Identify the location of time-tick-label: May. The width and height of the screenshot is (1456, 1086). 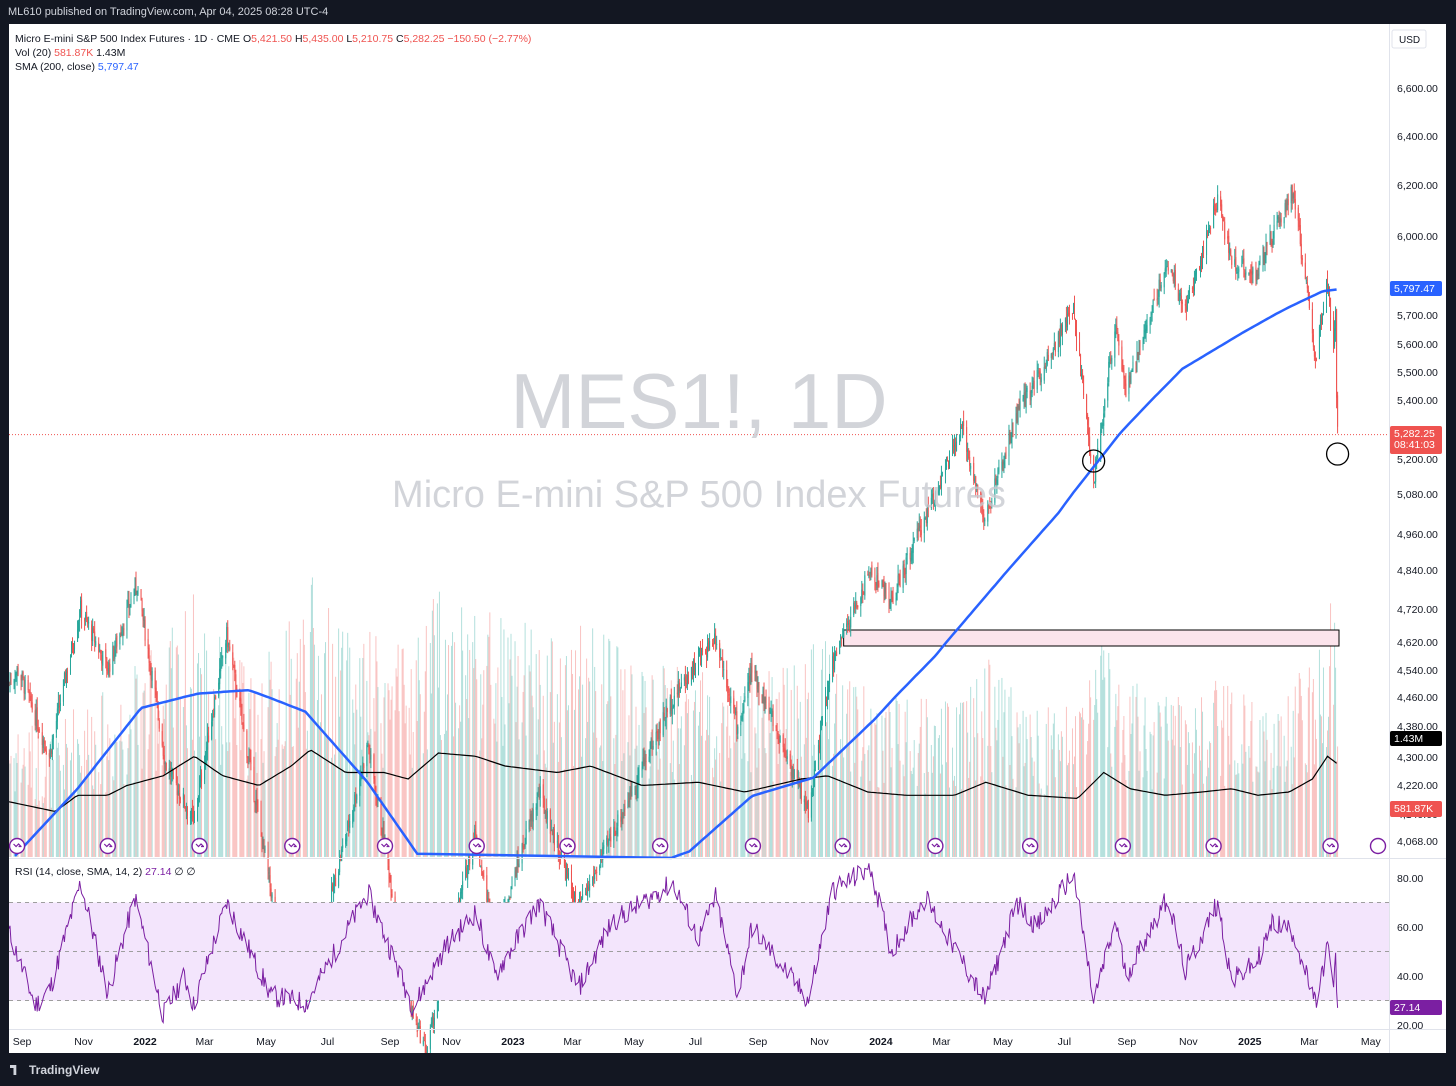
(1003, 1042).